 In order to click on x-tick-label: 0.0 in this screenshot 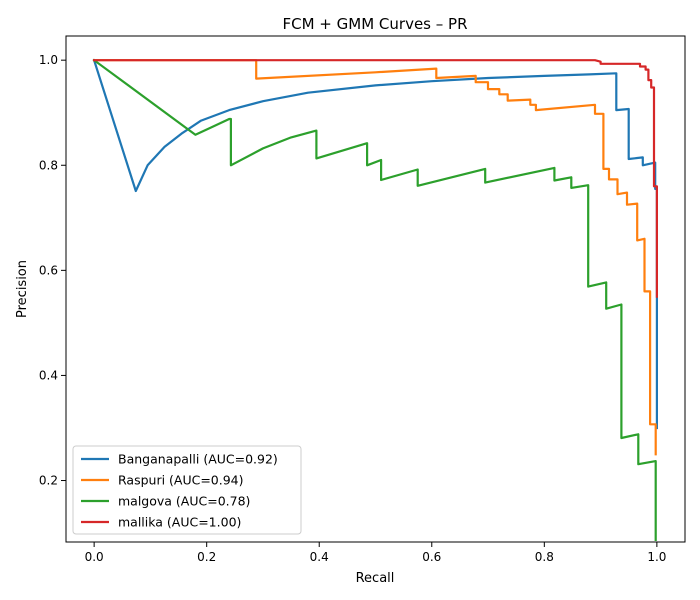, I will do `click(94, 557)`.